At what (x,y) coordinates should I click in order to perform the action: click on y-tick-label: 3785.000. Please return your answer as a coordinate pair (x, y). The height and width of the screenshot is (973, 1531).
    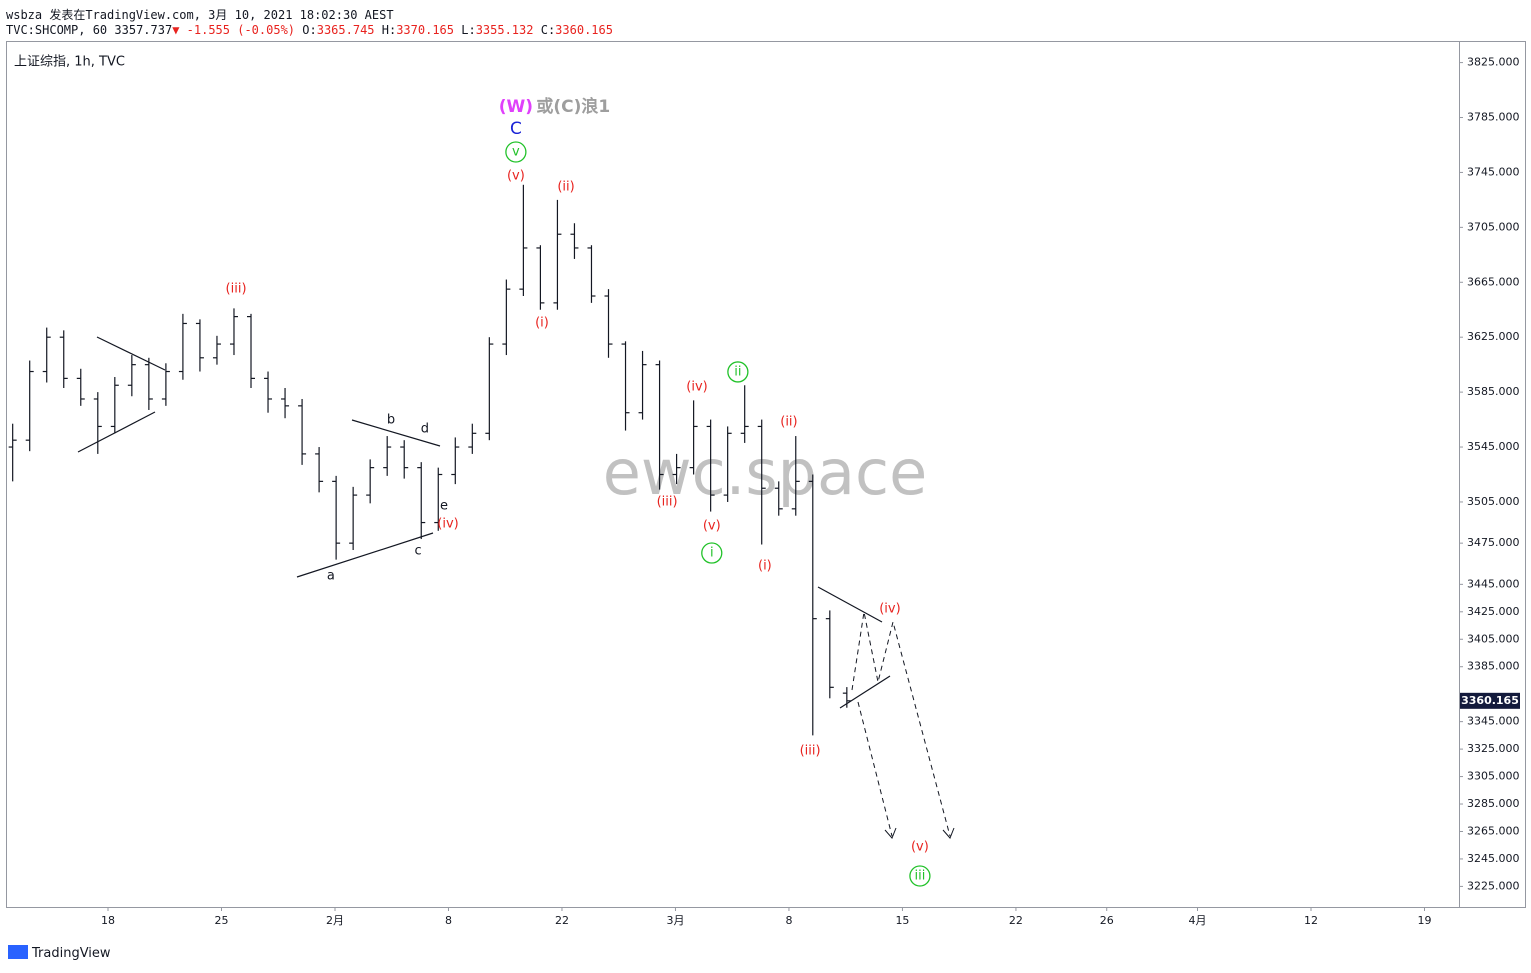
    Looking at the image, I should click on (1493, 117).